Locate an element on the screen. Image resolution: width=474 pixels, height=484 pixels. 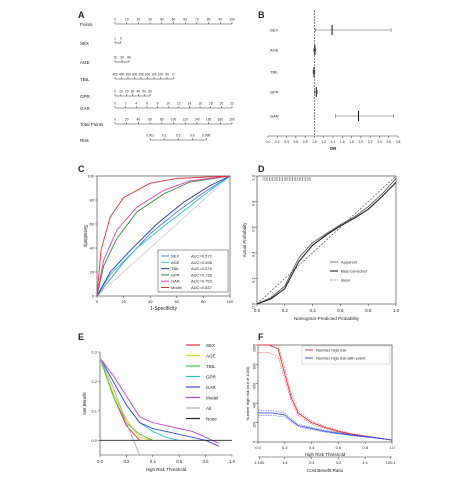
roc-curve-sex is located at coordinates (163, 236).